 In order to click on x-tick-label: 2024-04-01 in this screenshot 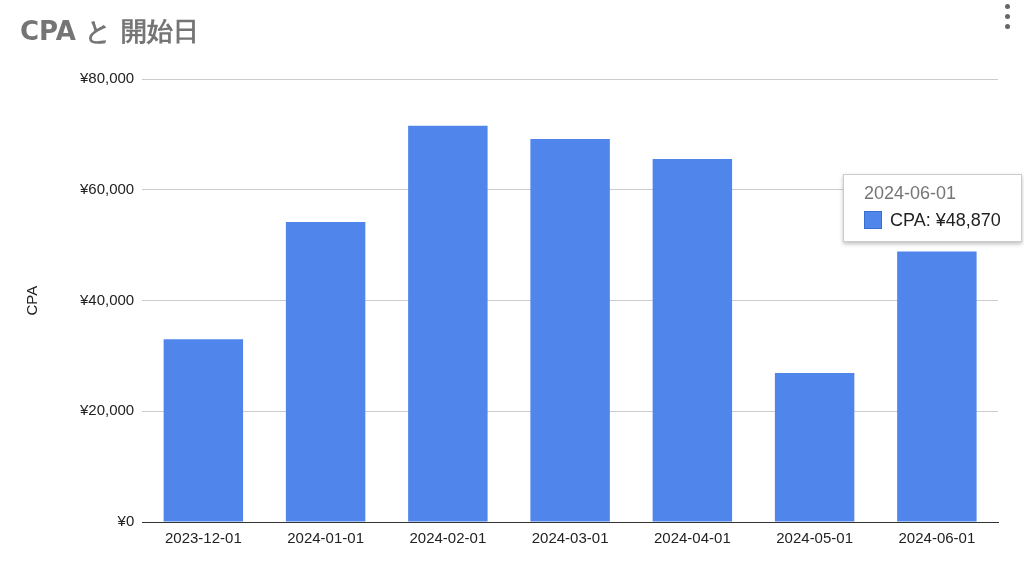, I will do `click(692, 538)`.